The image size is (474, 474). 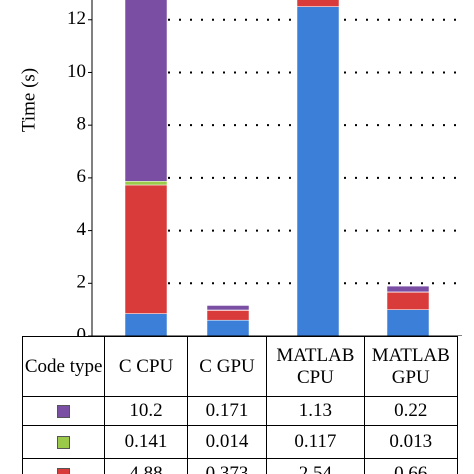 I want to click on y-tick-label: 0, so click(x=82, y=330).